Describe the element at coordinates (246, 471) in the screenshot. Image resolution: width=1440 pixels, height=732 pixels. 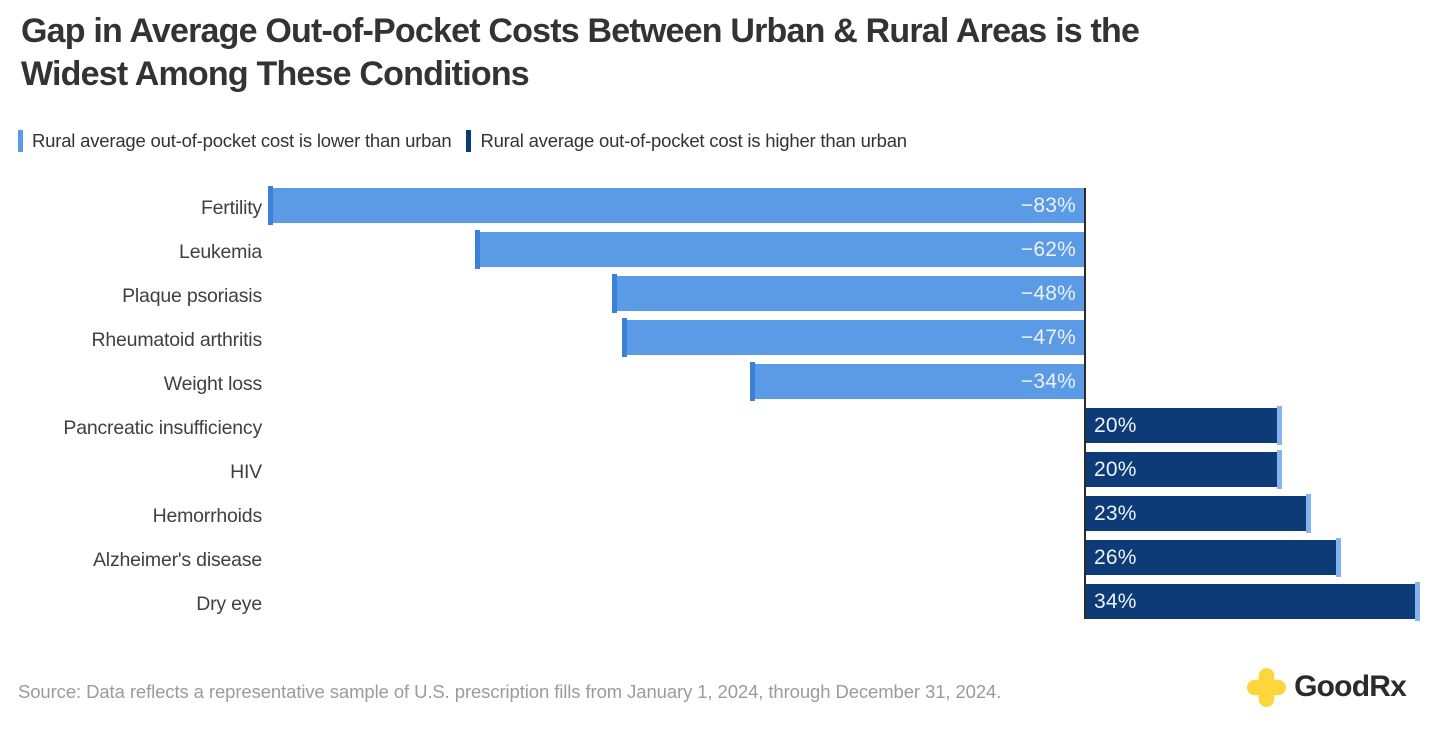
I see `category-label: HIV` at that location.